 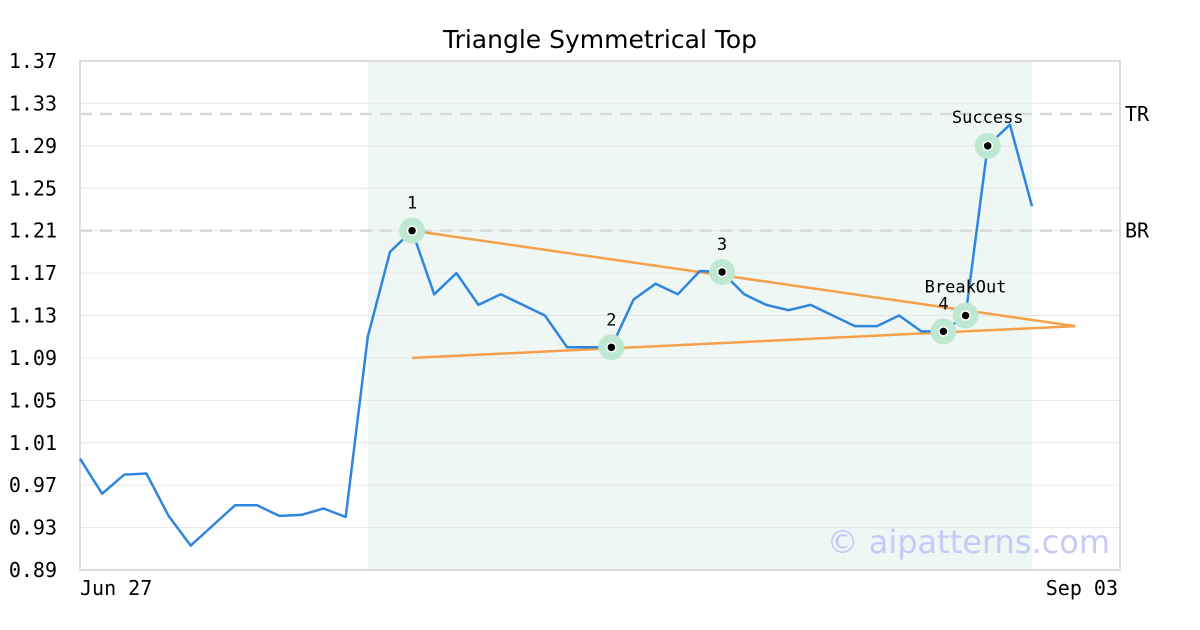 I want to click on reference-line-label: BR, so click(x=1137, y=231).